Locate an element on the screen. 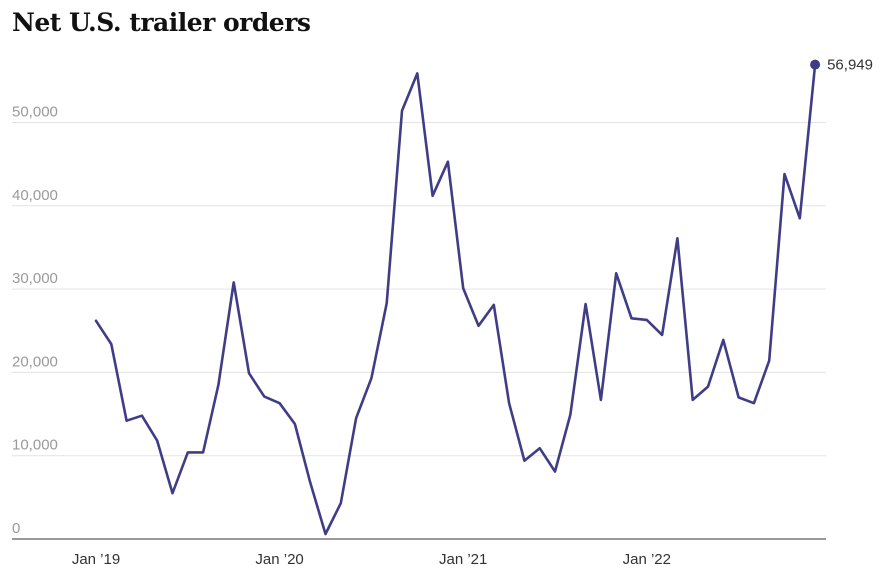 Image resolution: width=889 pixels, height=583 pixels. x-tick-label: Jan ’21 is located at coordinates (463, 559).